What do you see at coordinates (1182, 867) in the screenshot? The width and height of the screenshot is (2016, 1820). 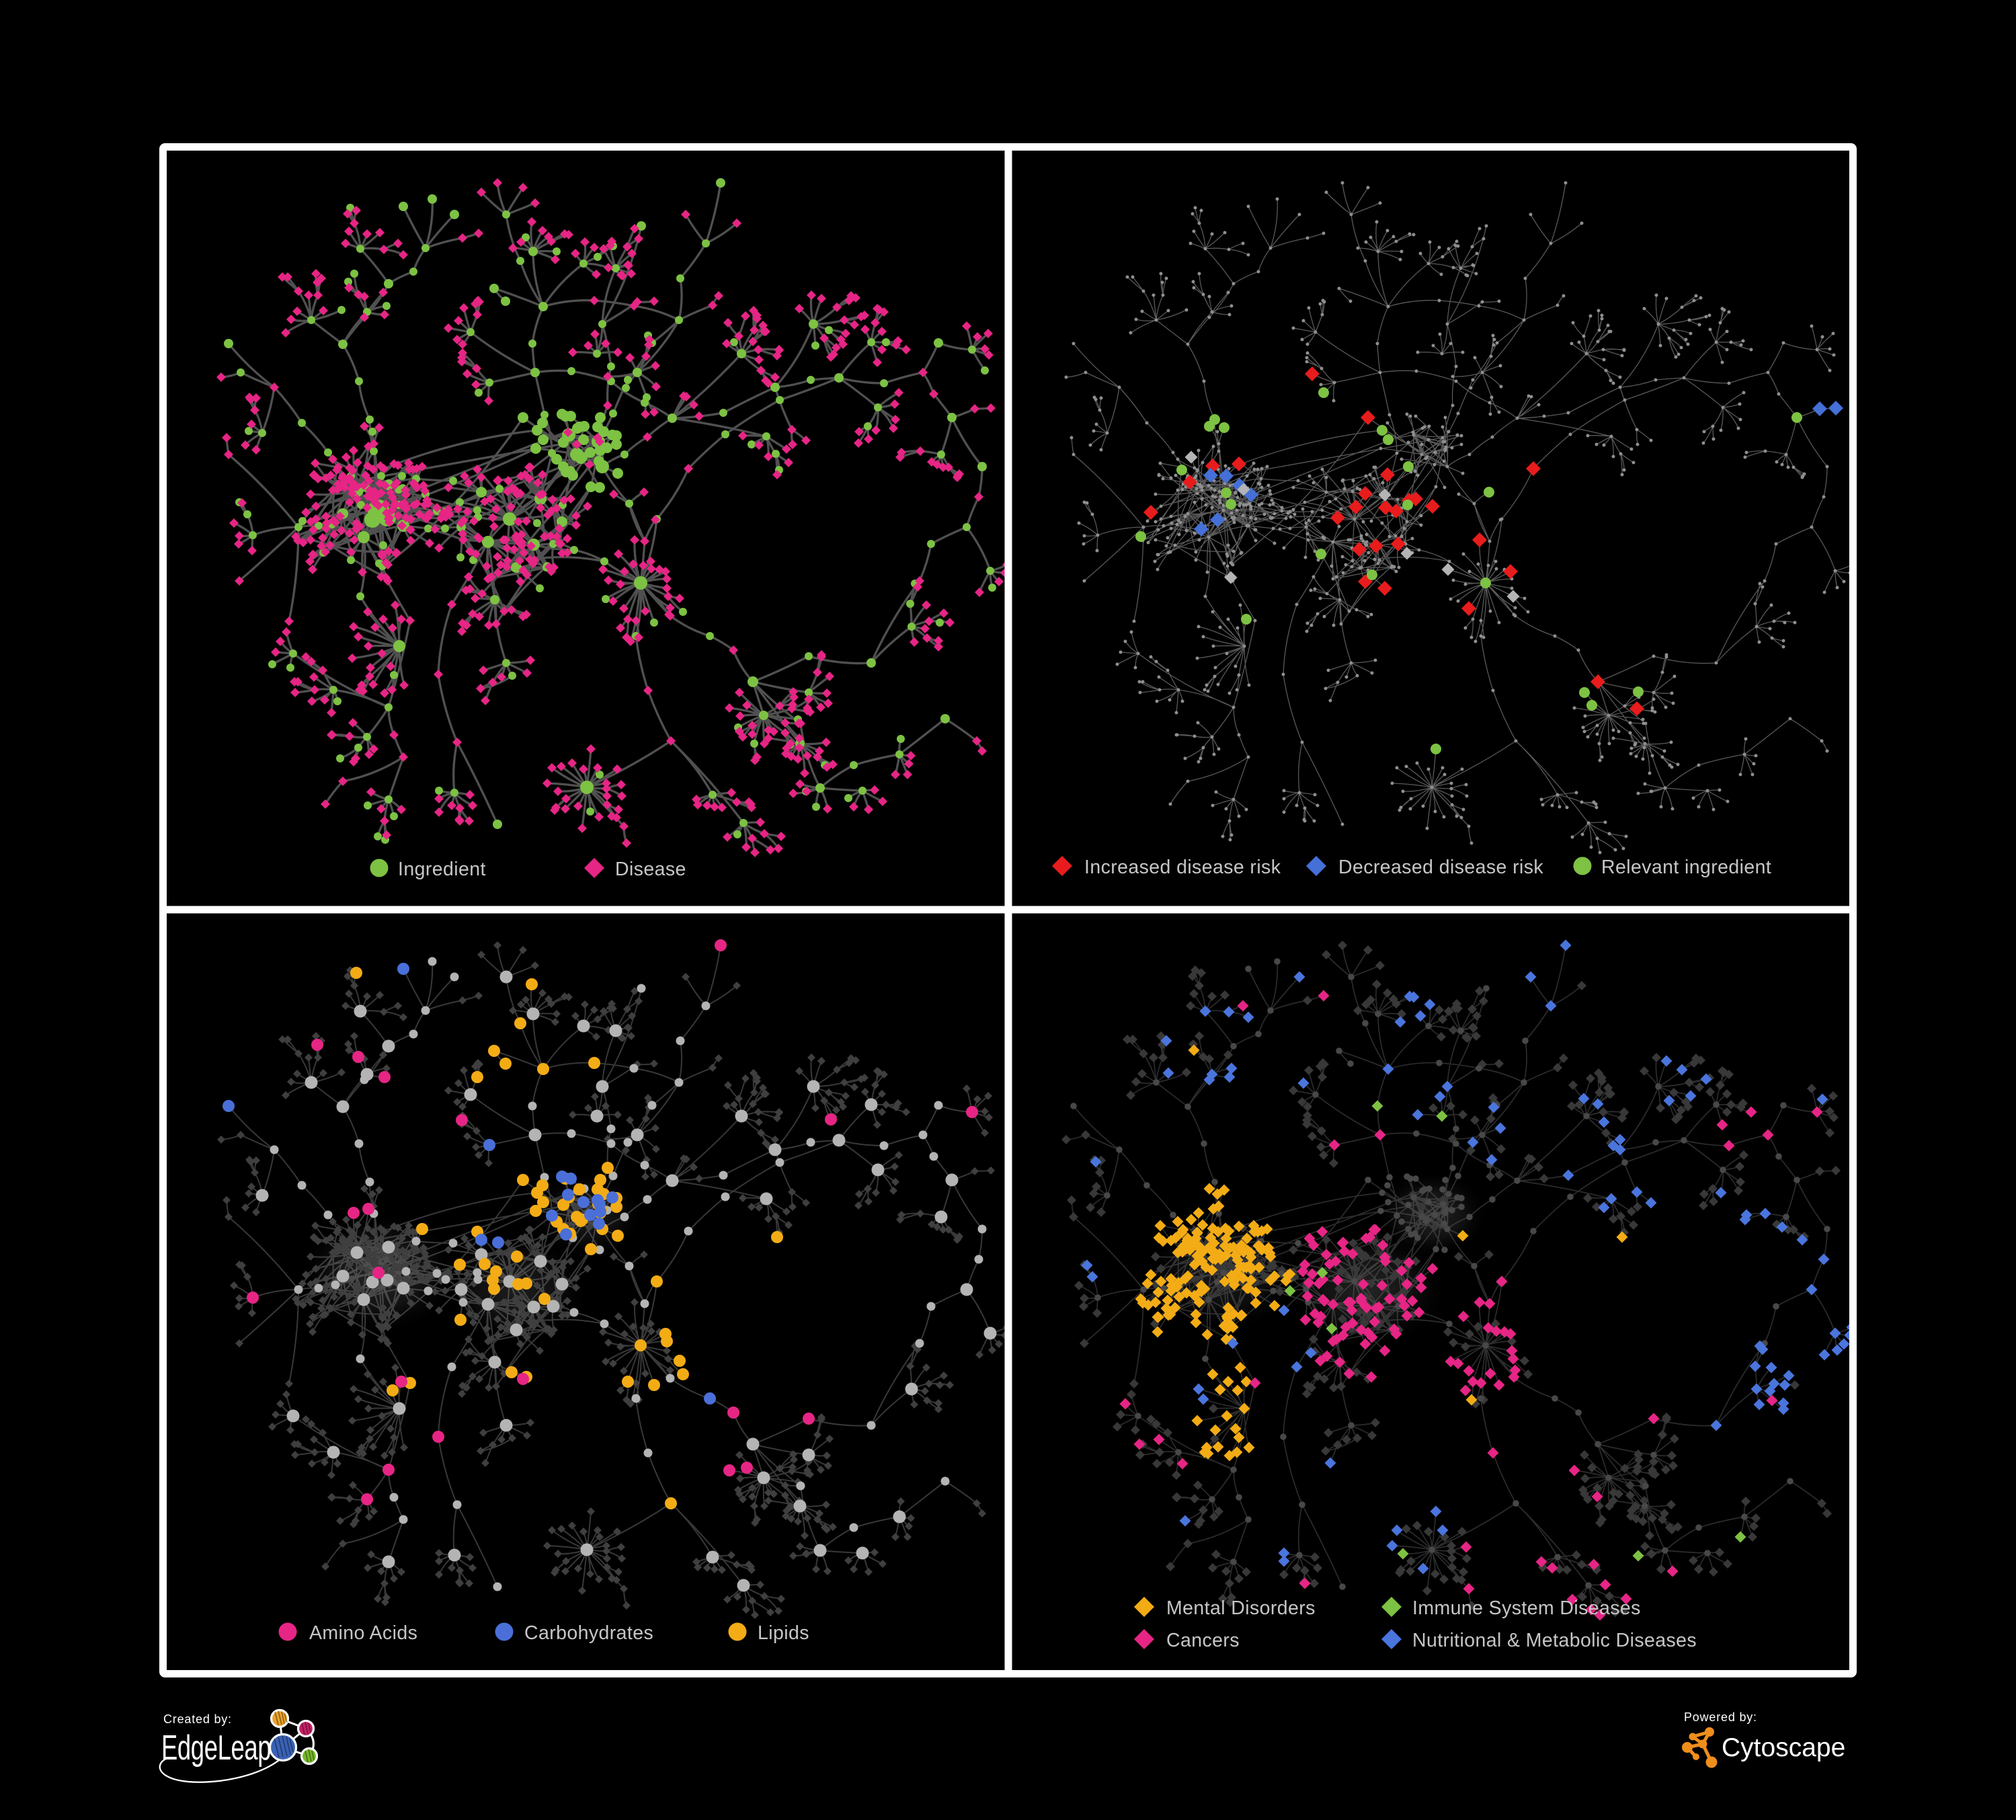 I see `svg-text: Increased disease risk` at bounding box center [1182, 867].